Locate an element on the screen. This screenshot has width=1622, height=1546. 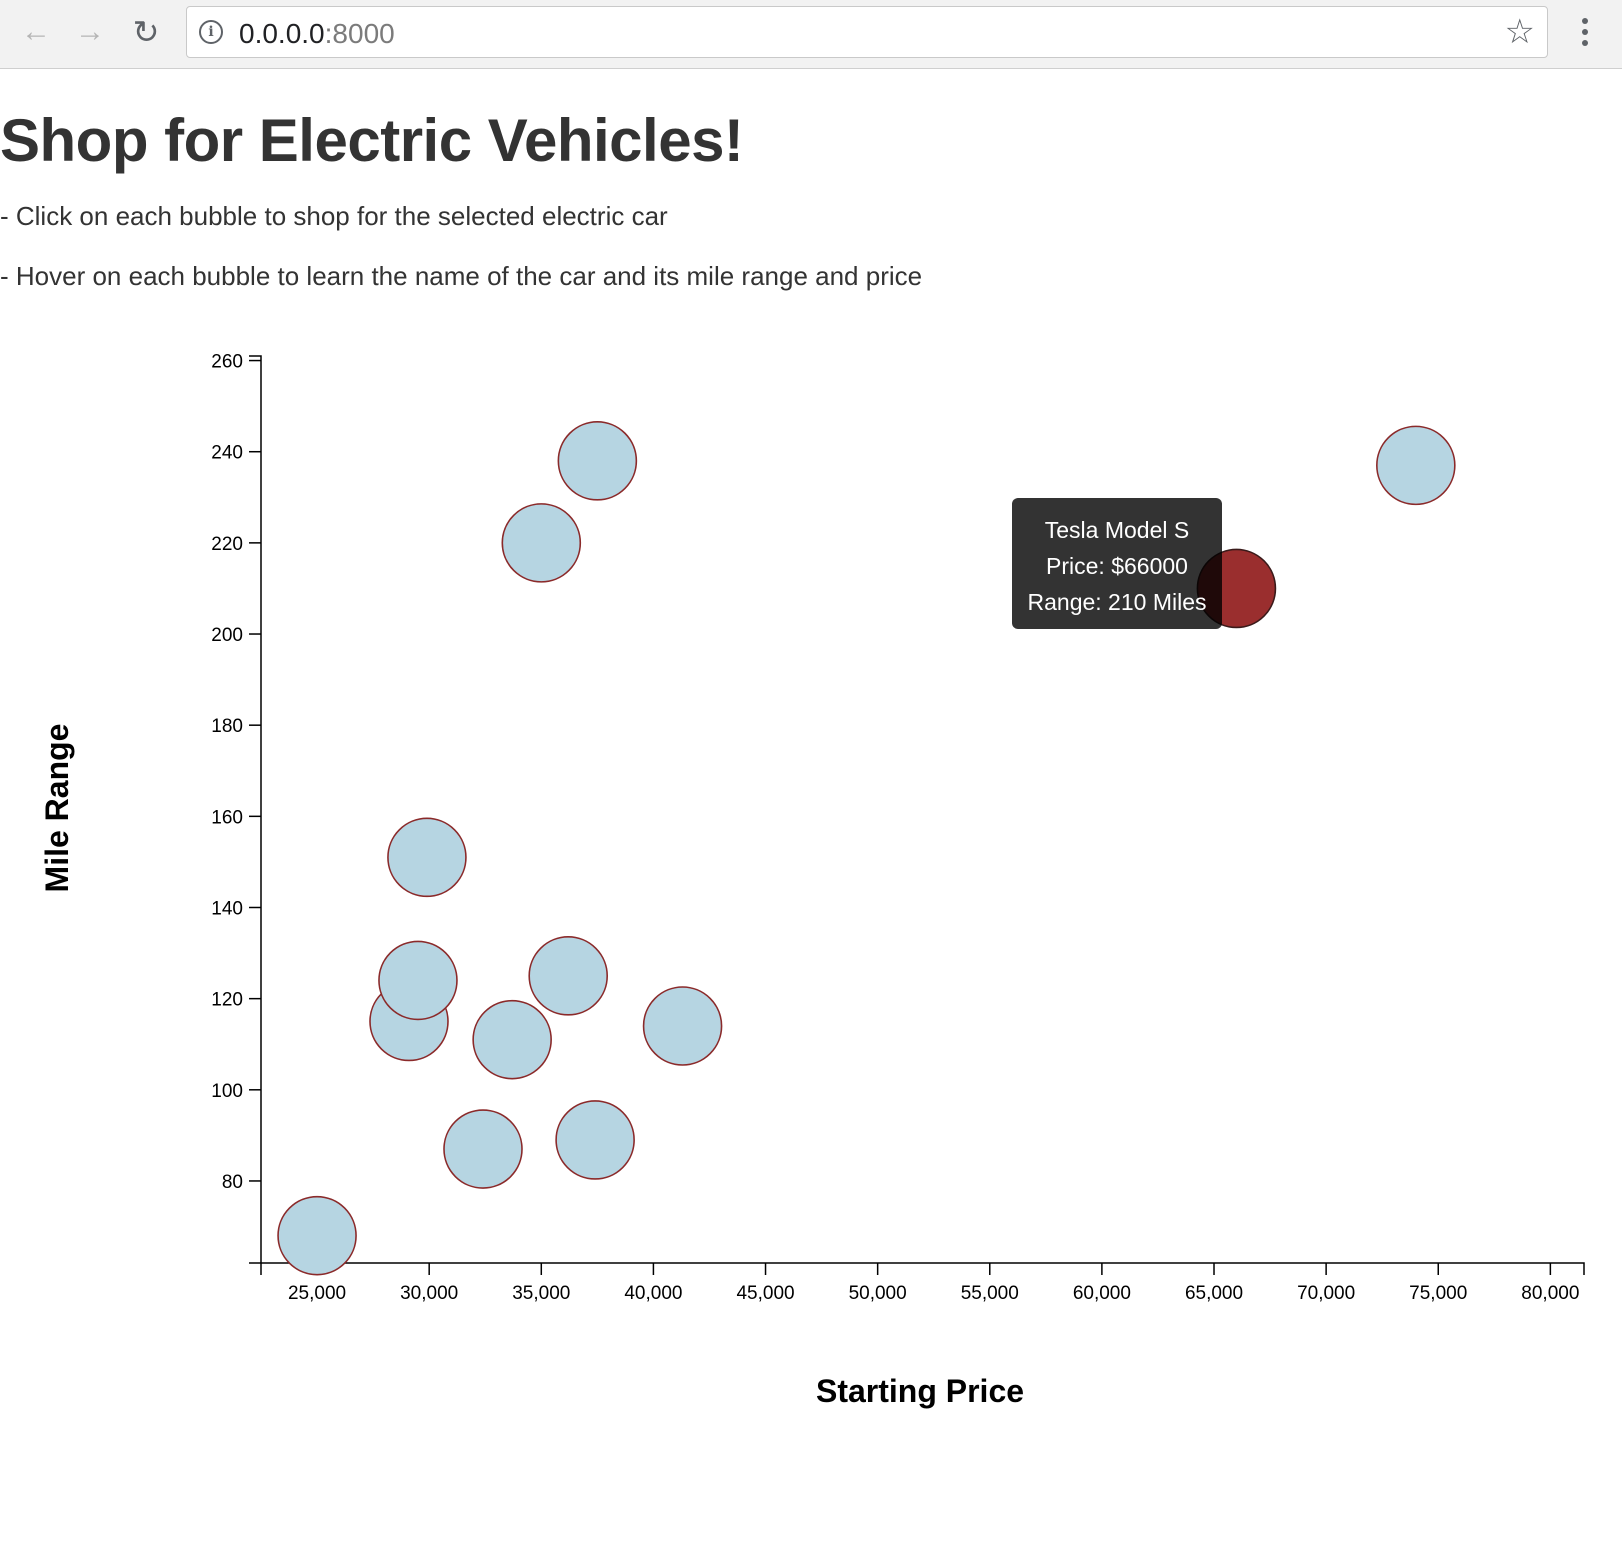
x-tick-label: 45,000 is located at coordinates (765, 1293).